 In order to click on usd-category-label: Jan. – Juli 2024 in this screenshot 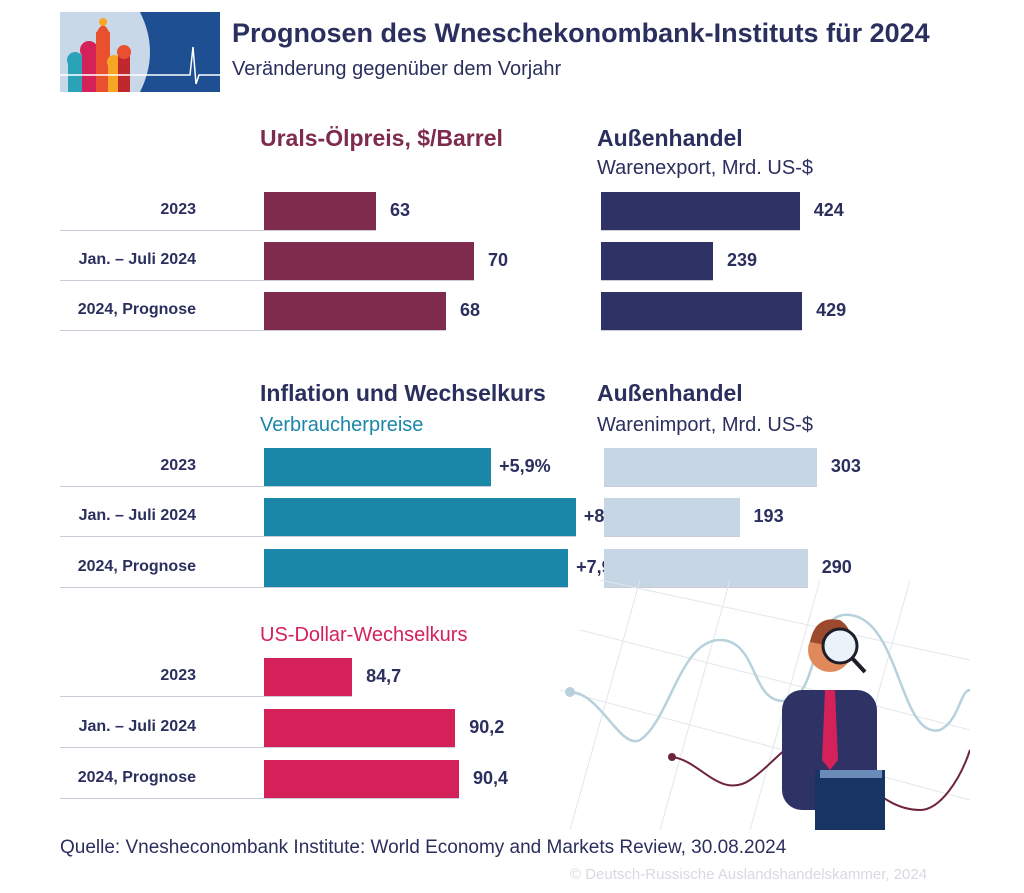, I will do `click(137, 726)`.